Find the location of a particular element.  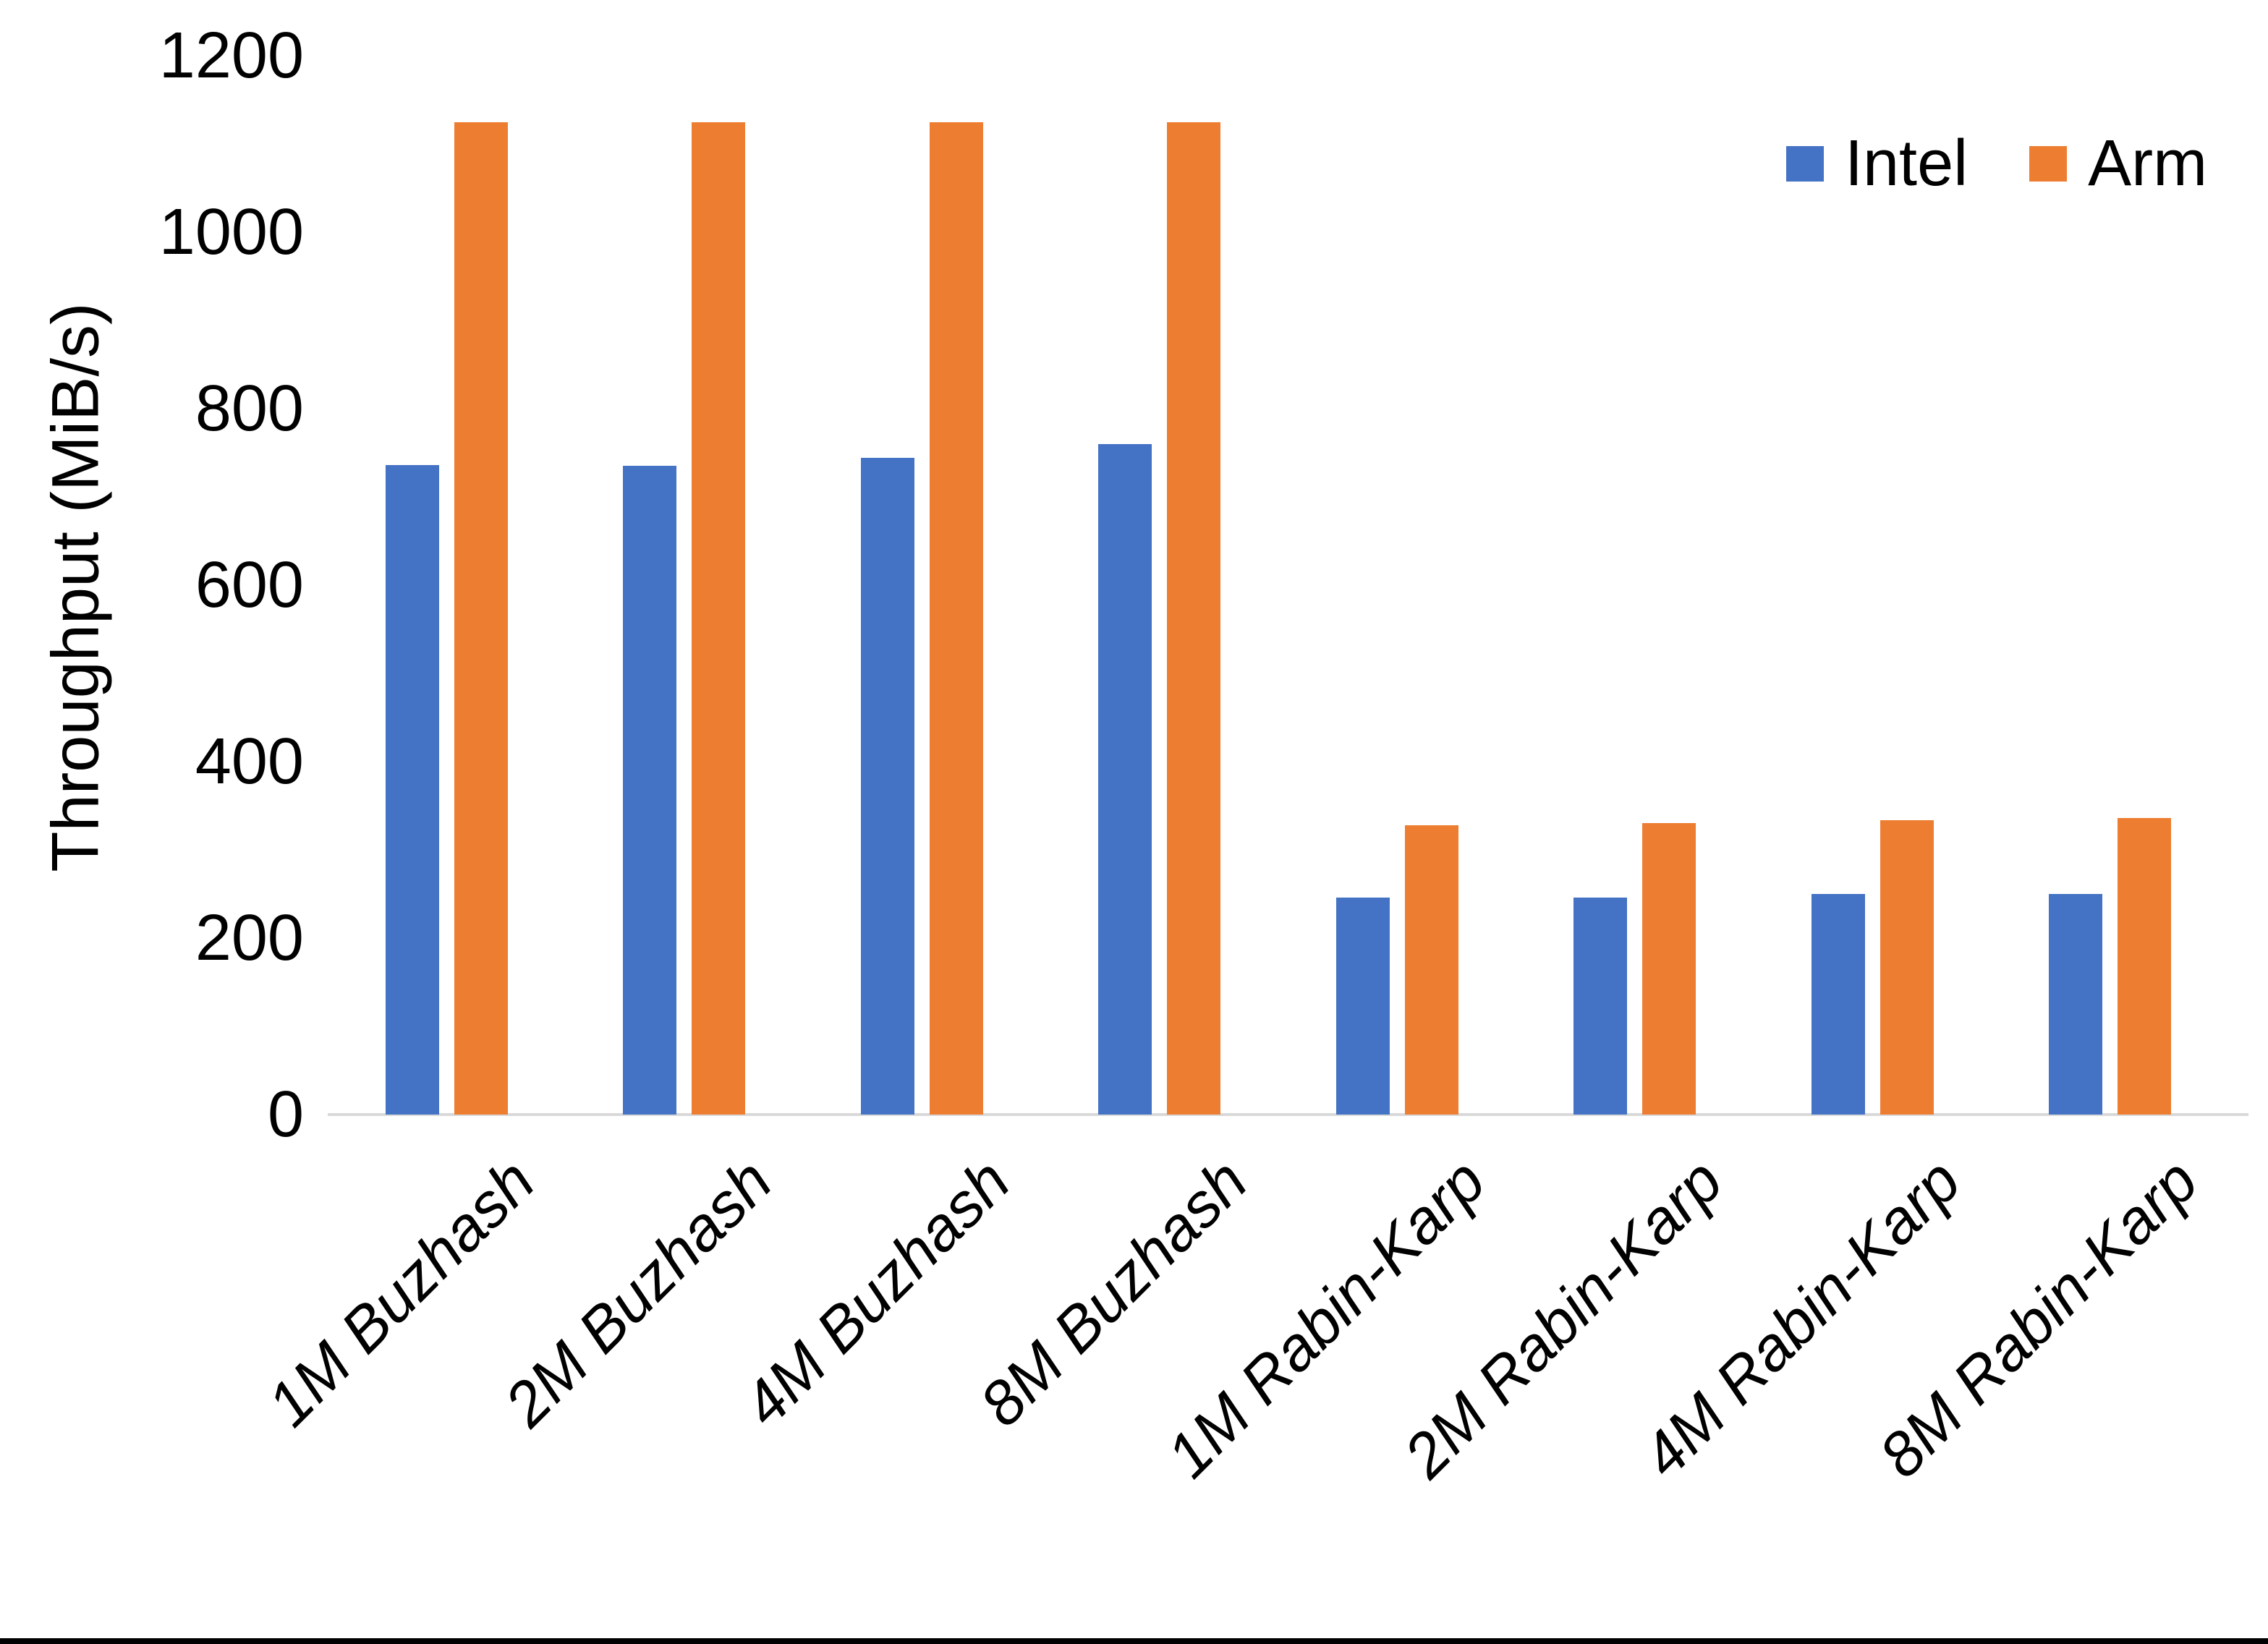

bar-intel-8m-buzhash is located at coordinates (1125, 779).